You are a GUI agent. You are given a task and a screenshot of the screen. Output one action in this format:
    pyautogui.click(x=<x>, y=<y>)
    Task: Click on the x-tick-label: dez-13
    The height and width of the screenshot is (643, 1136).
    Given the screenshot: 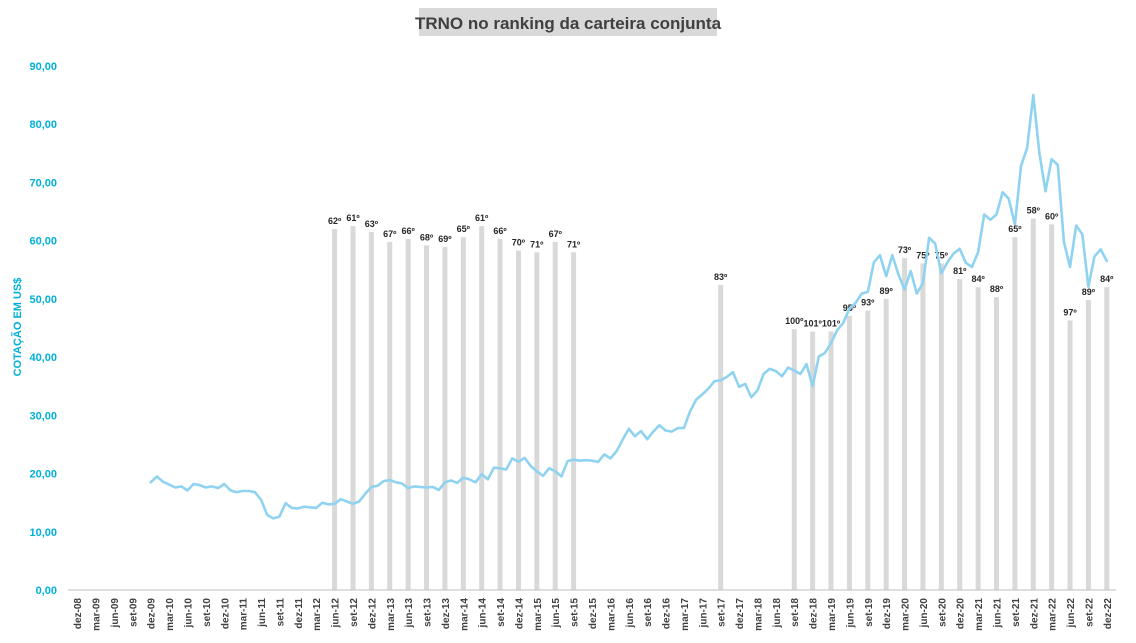 What is the action you would take?
    pyautogui.click(x=446, y=614)
    